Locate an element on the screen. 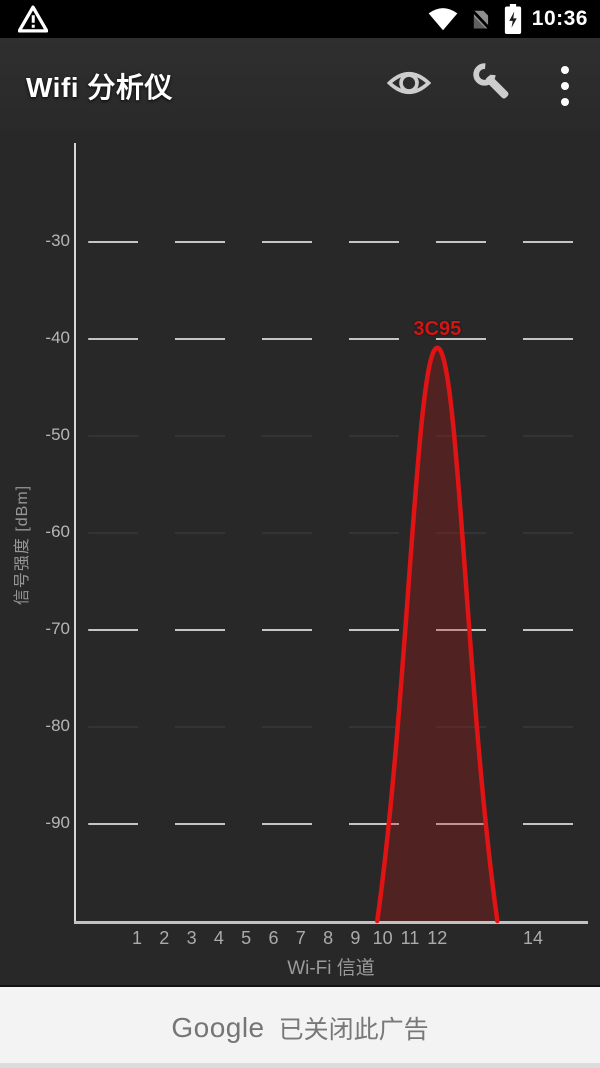 The image size is (600, 1068). x-tick-label-ch7: 7 is located at coordinates (300, 938).